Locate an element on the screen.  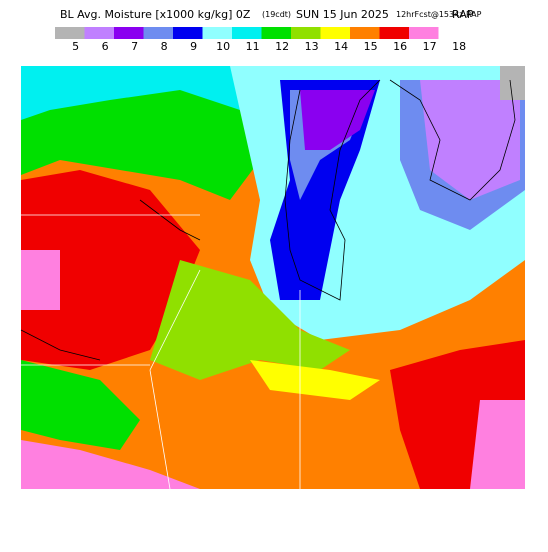
title: BL Avg. Moisture [x1000 kg/kg] 0Z is located at coordinates (155, 14).